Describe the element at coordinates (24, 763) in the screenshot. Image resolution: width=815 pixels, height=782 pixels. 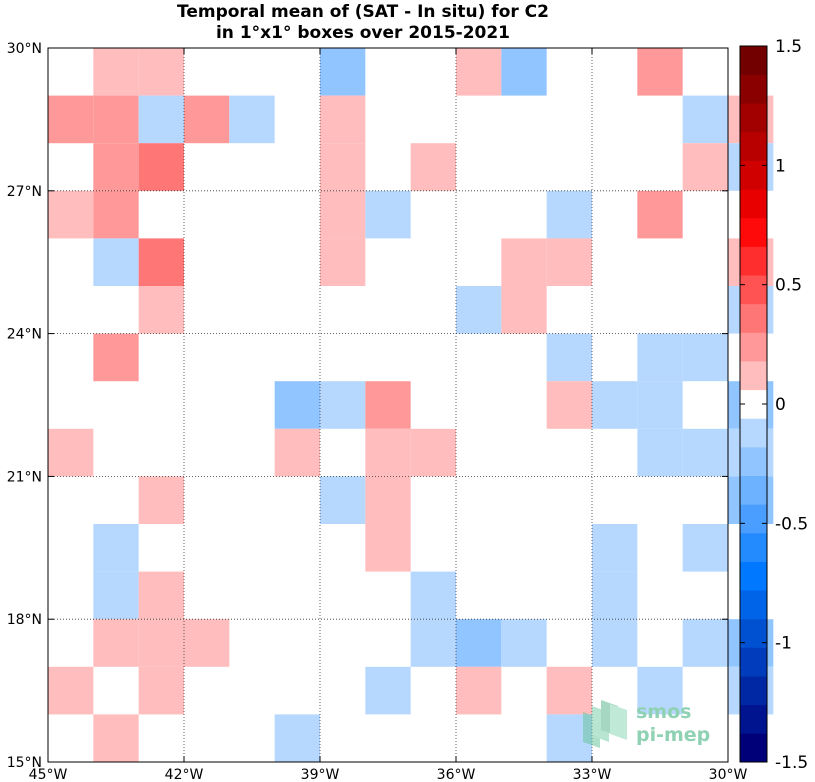
I see `y-tick-label: 15°N` at that location.